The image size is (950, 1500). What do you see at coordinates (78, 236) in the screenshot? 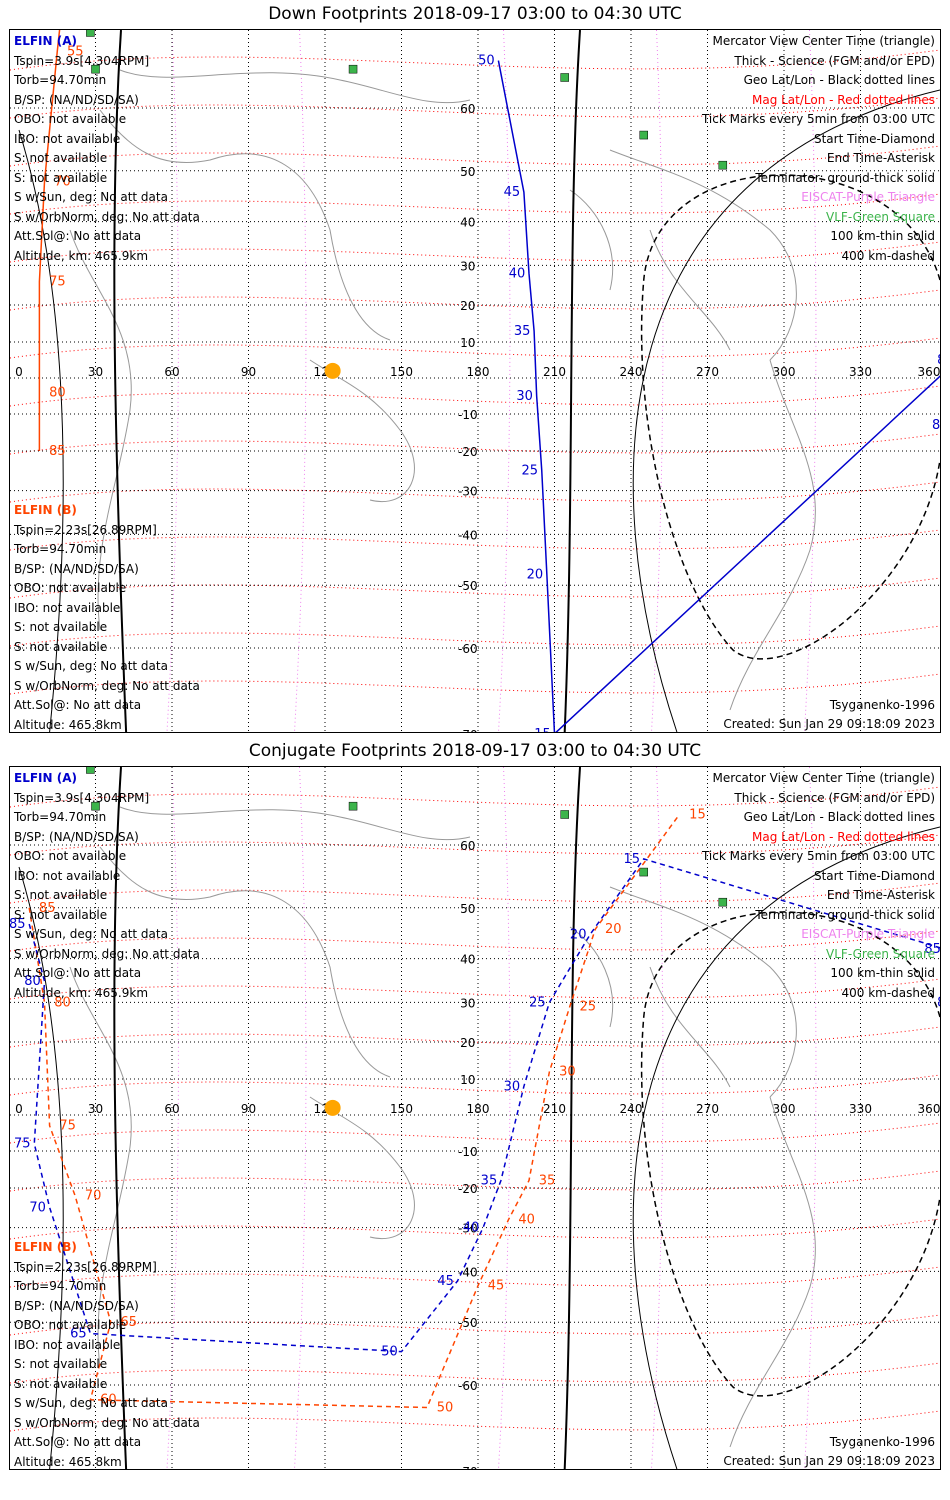
I see `elfin-a-line: Att.Sol@: No att data` at bounding box center [78, 236].